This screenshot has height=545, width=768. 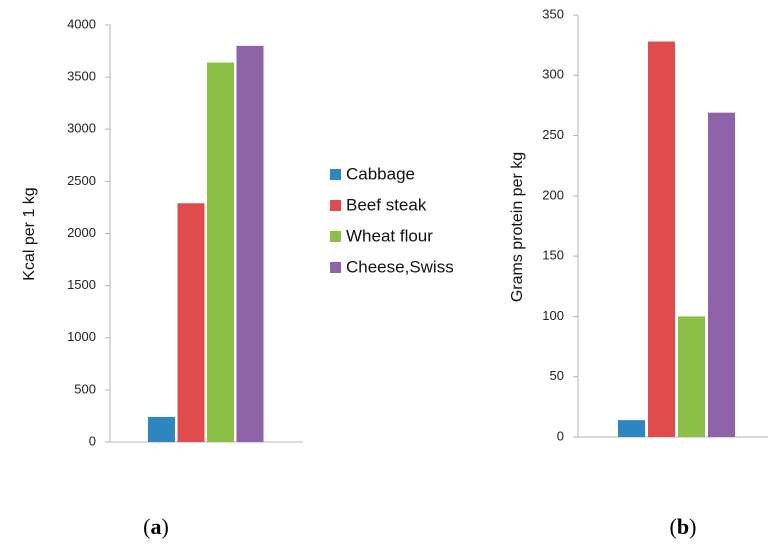 I want to click on chart-a-y-ticks: 0 500 1000 1500 2000 2500 3000 3500 4000, so click(x=88, y=232).